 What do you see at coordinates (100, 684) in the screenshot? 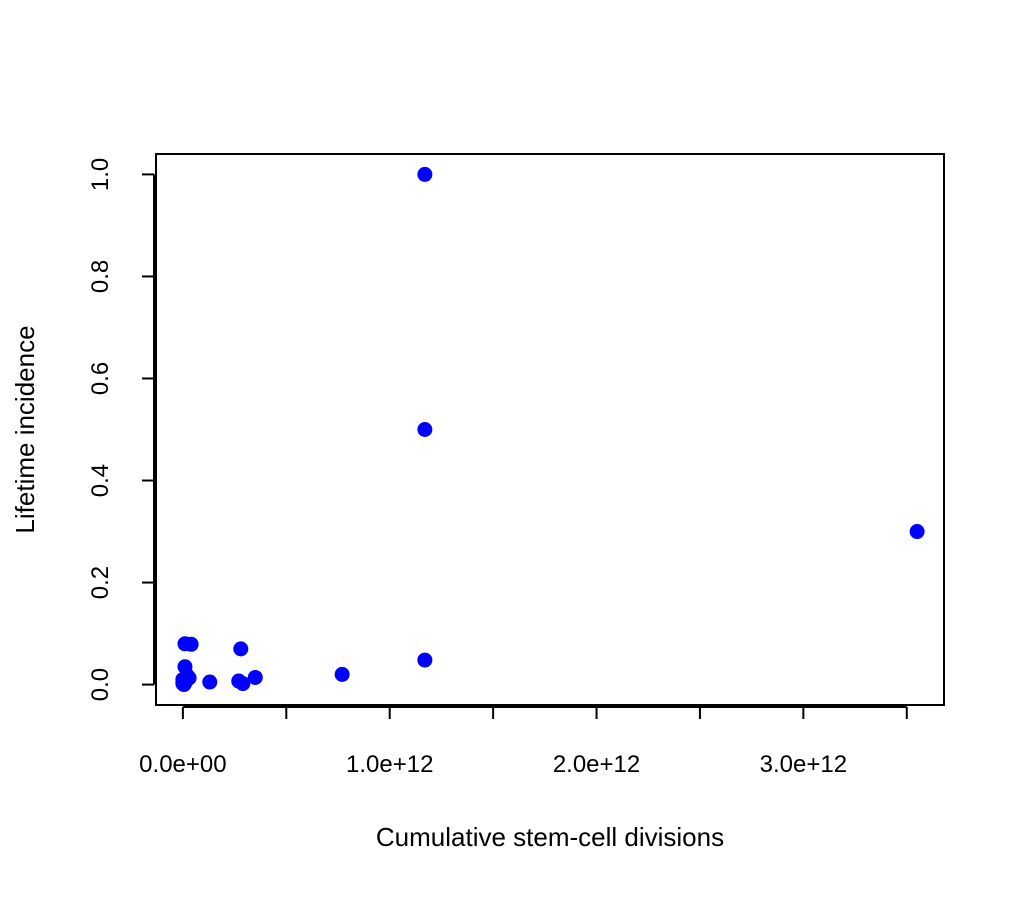
I see `y-tick-label: 0.0` at bounding box center [100, 684].